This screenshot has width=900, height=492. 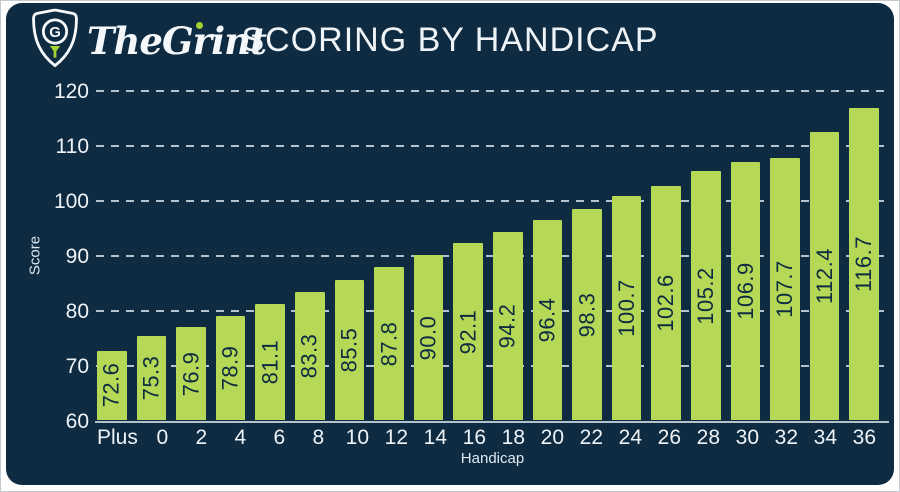 I want to click on bar-value-text: 83.3, so click(x=309, y=356).